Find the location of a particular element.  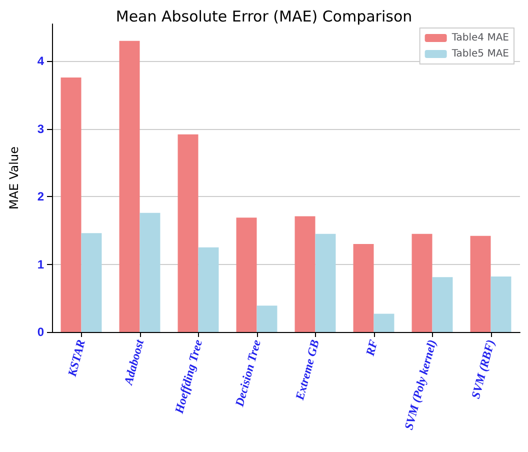

y-axis-title: MAE Value is located at coordinates (14, 178).